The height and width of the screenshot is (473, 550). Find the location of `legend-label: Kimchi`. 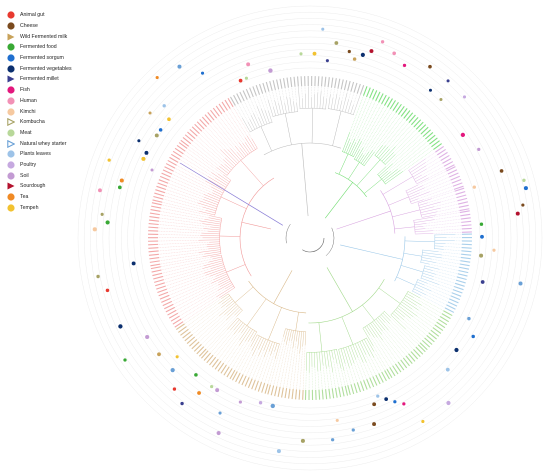

legend-label: Kimchi is located at coordinates (28, 111).